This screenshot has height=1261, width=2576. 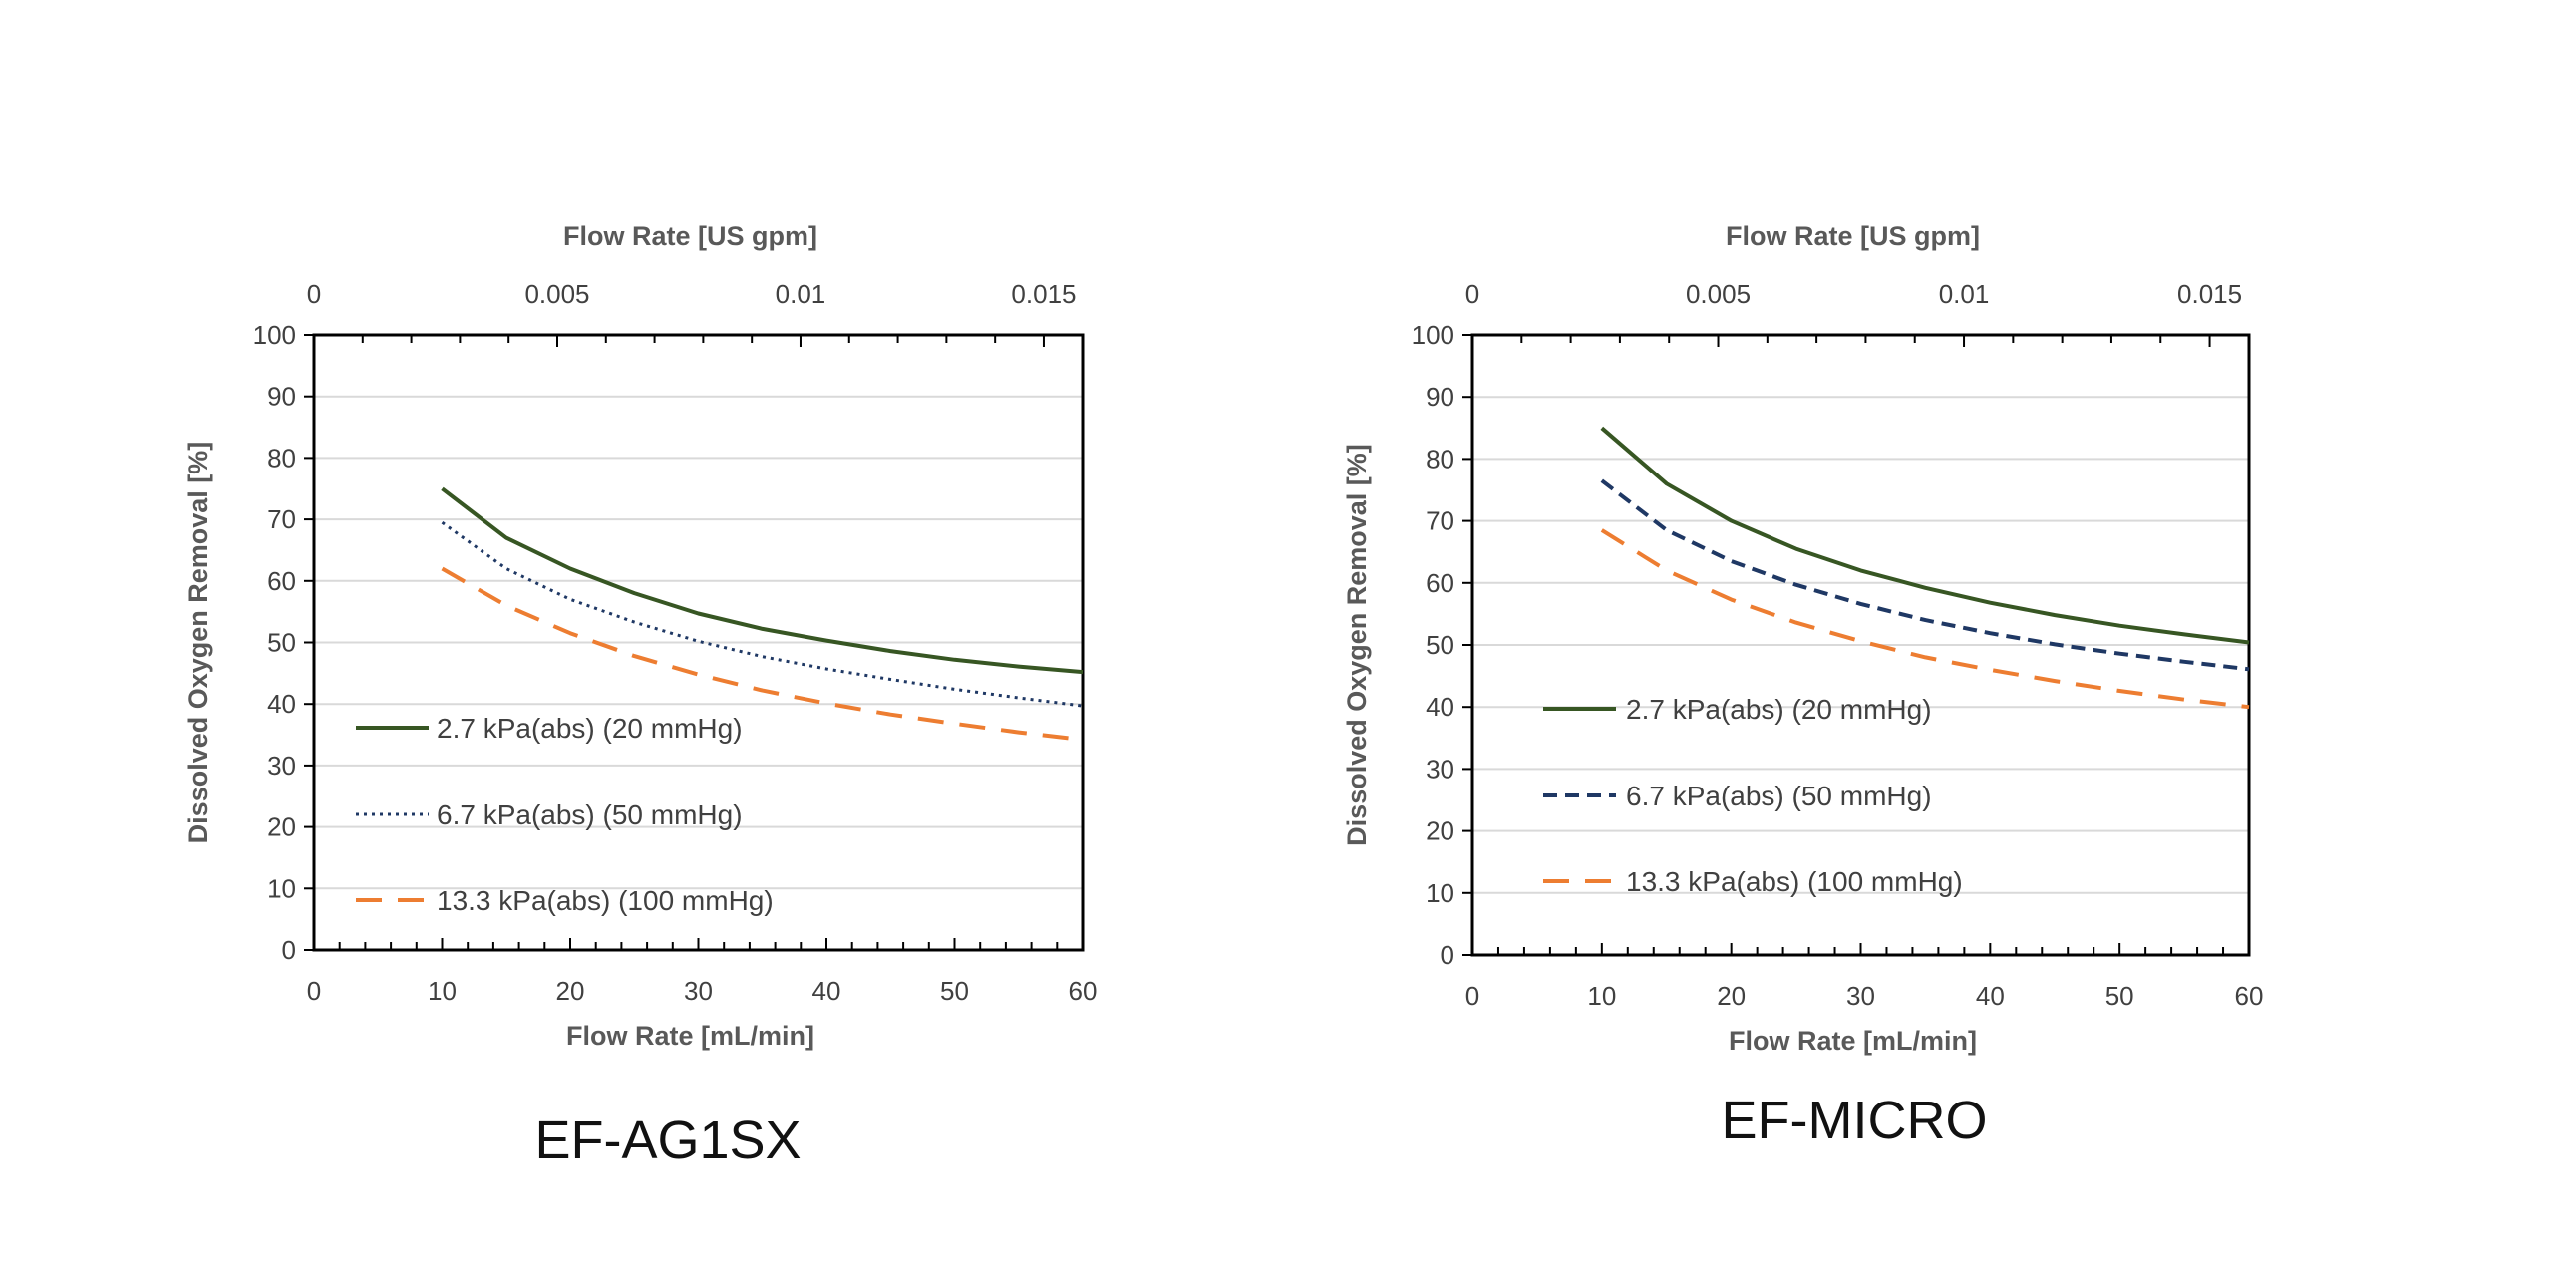 I want to click on plot-frame, so click(x=698, y=642).